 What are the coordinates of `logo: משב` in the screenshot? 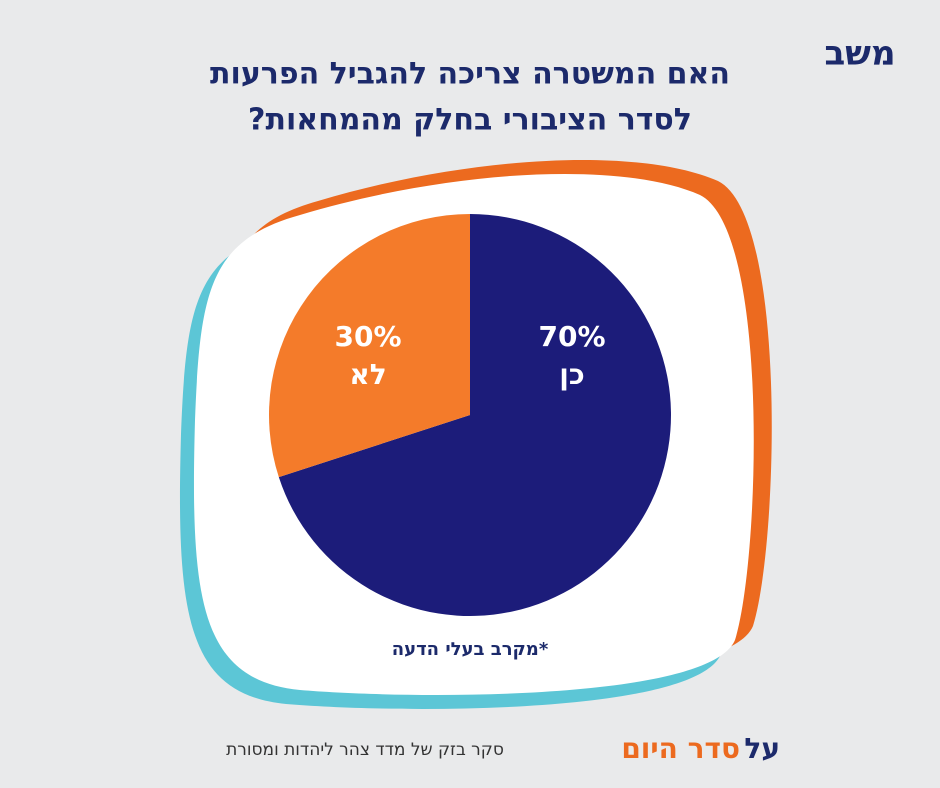 It's located at (859, 54).